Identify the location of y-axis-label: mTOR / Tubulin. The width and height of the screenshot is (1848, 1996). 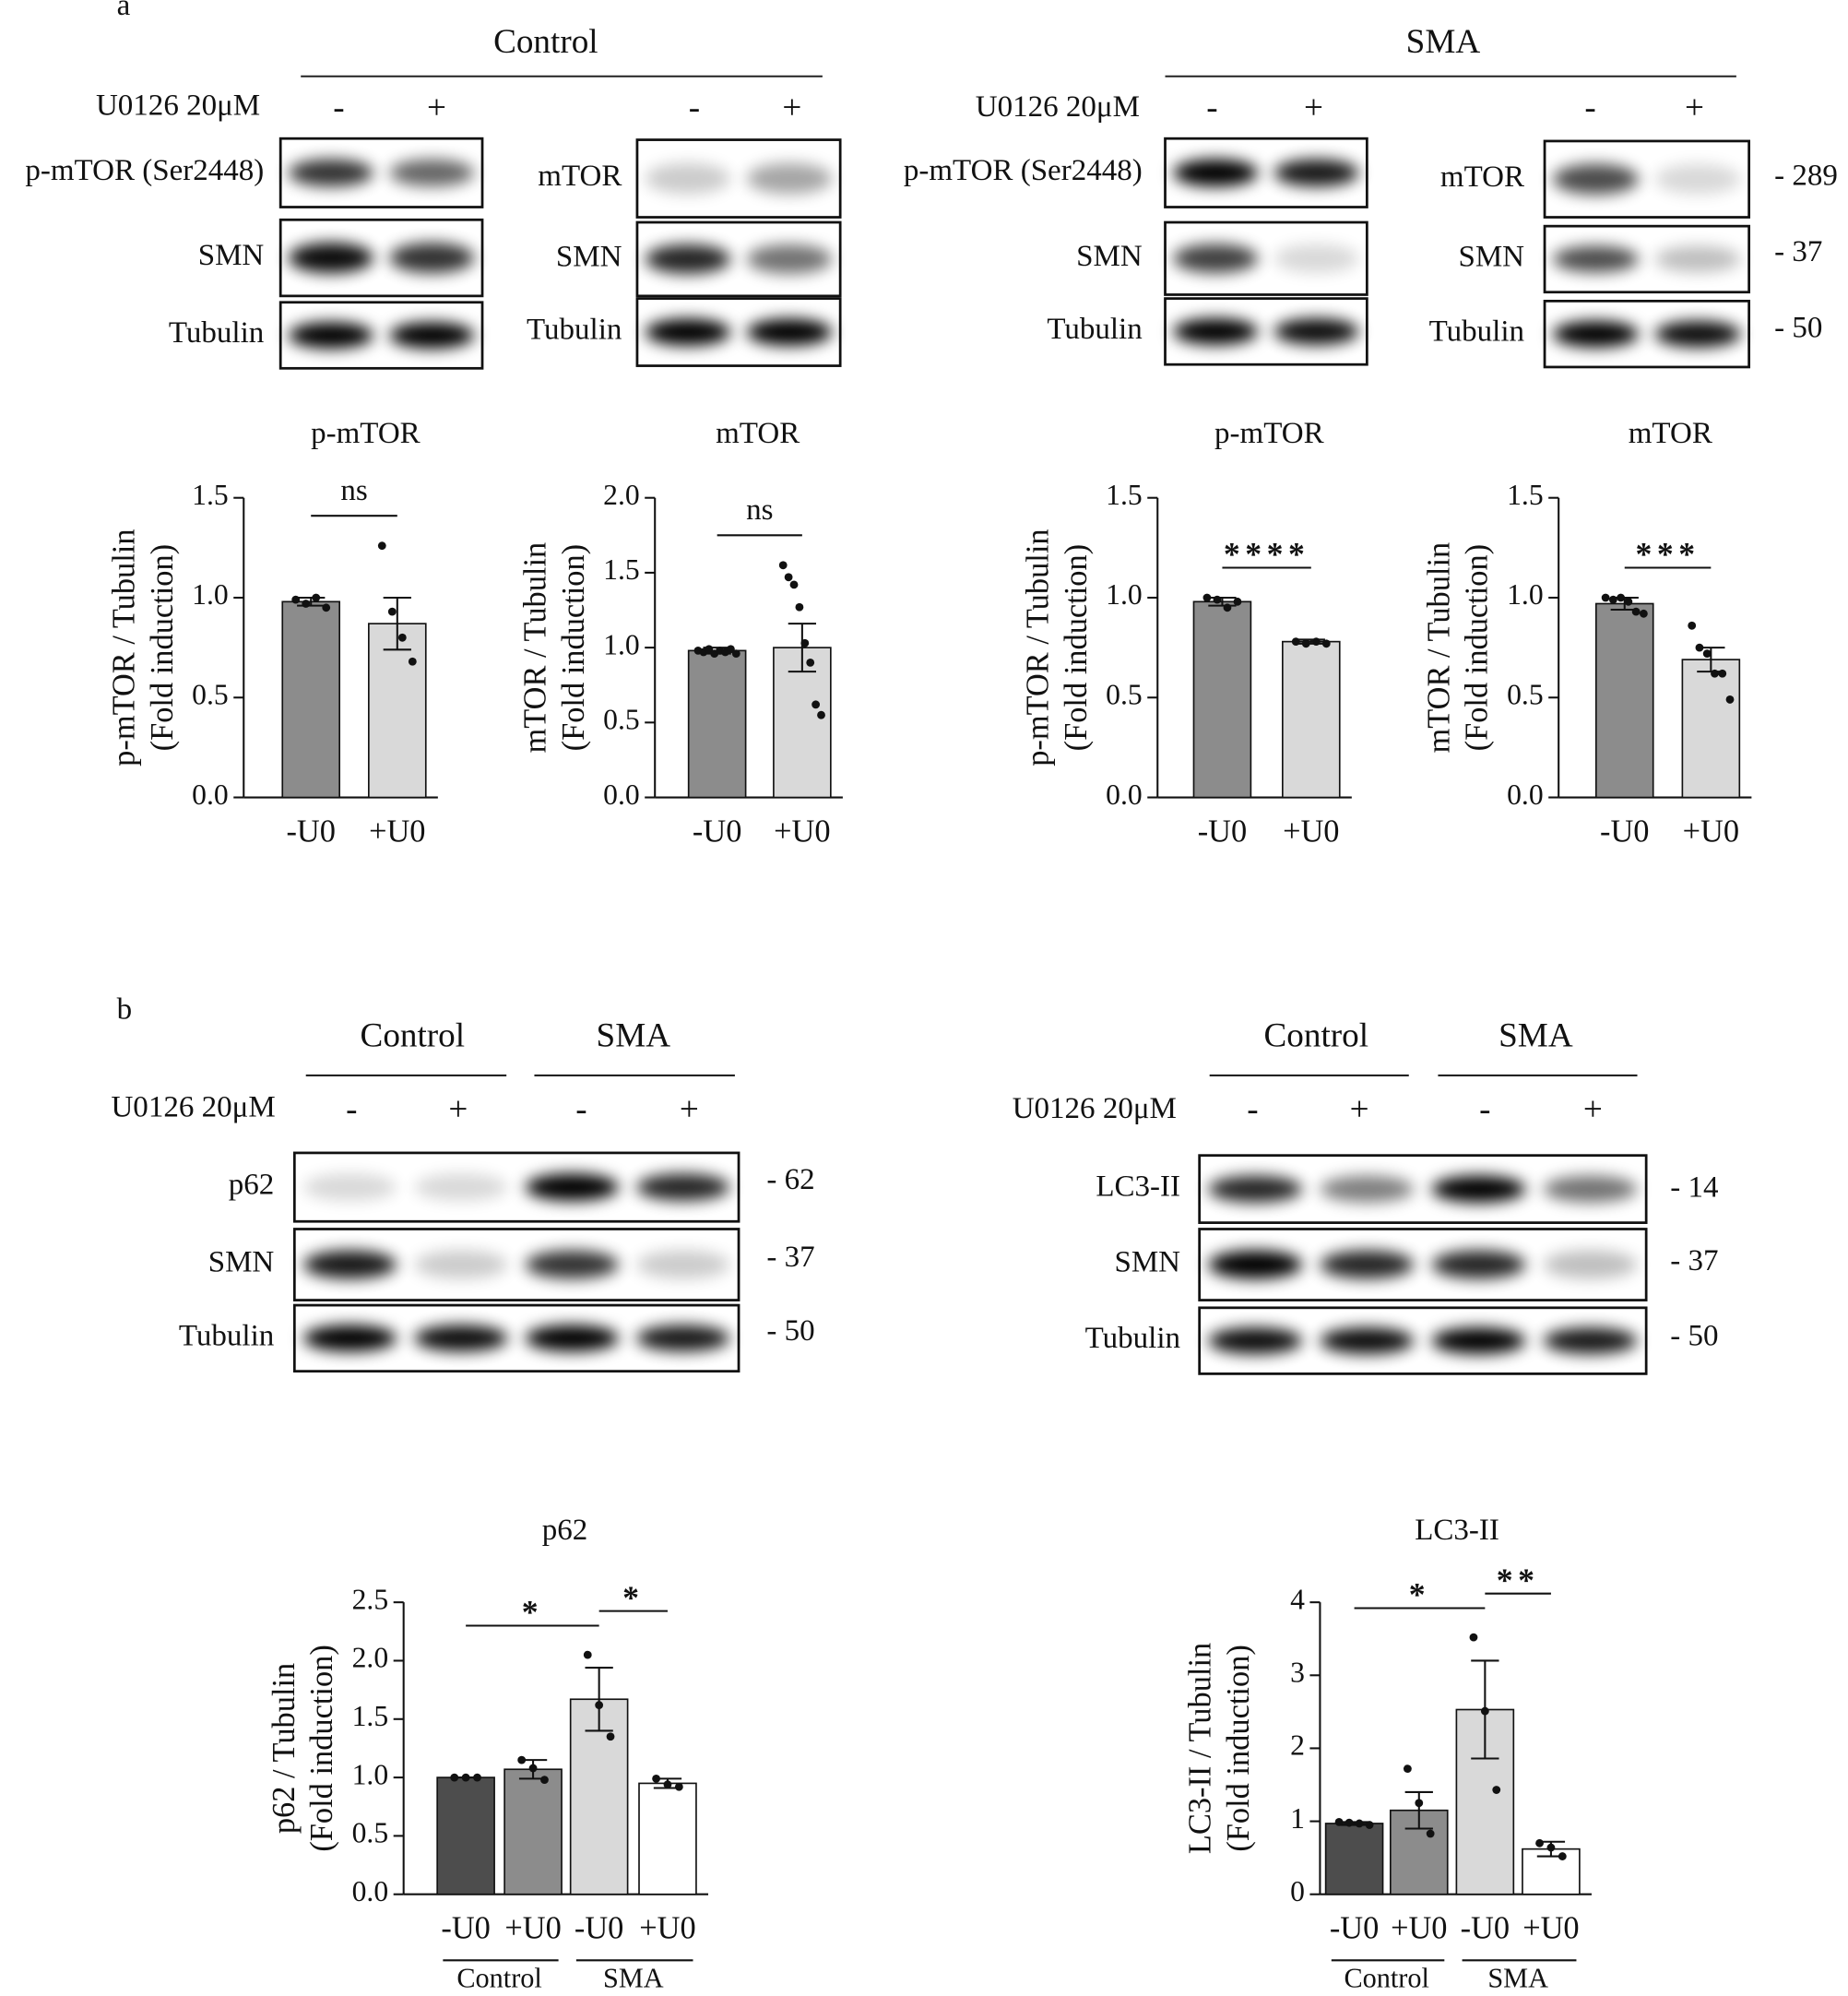
(1439, 648).